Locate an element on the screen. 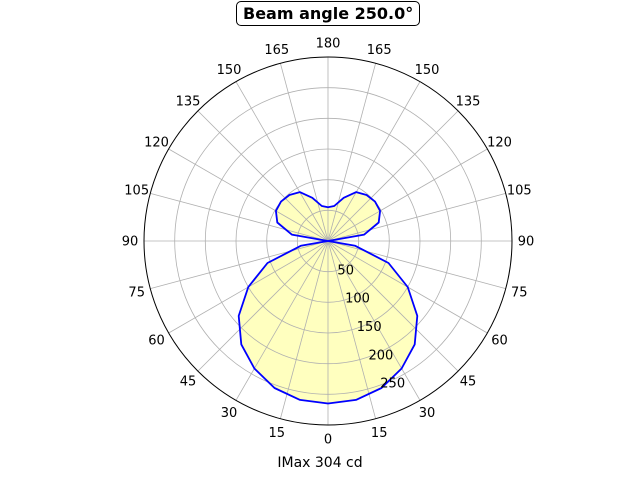  chart-title: Beam angle 250.0° is located at coordinates (328, 13).